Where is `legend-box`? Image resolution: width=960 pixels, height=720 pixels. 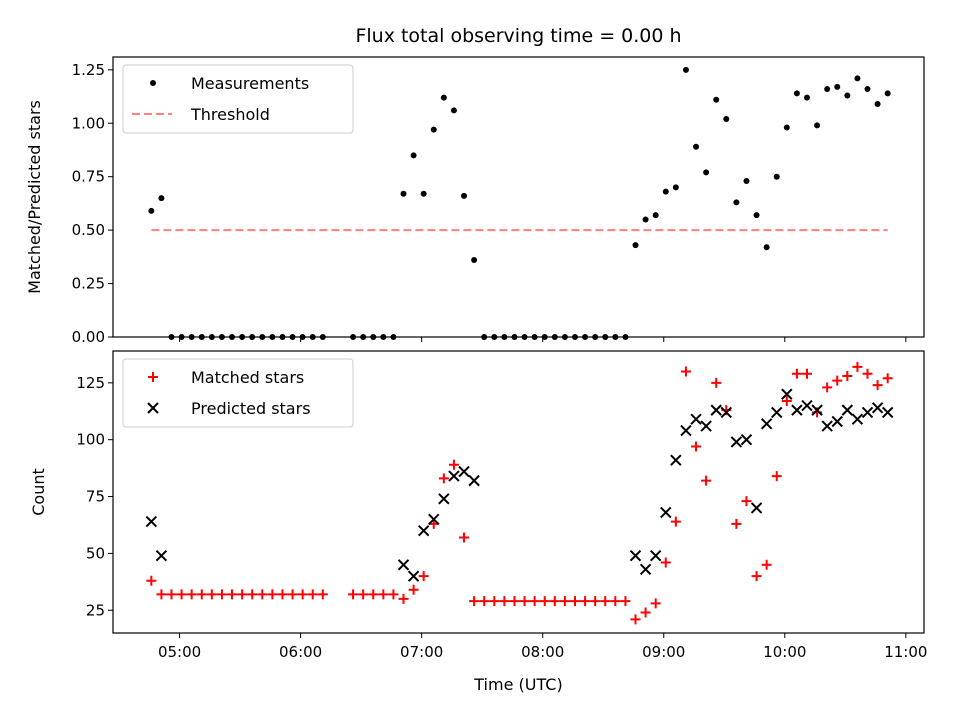 legend-box is located at coordinates (238, 99).